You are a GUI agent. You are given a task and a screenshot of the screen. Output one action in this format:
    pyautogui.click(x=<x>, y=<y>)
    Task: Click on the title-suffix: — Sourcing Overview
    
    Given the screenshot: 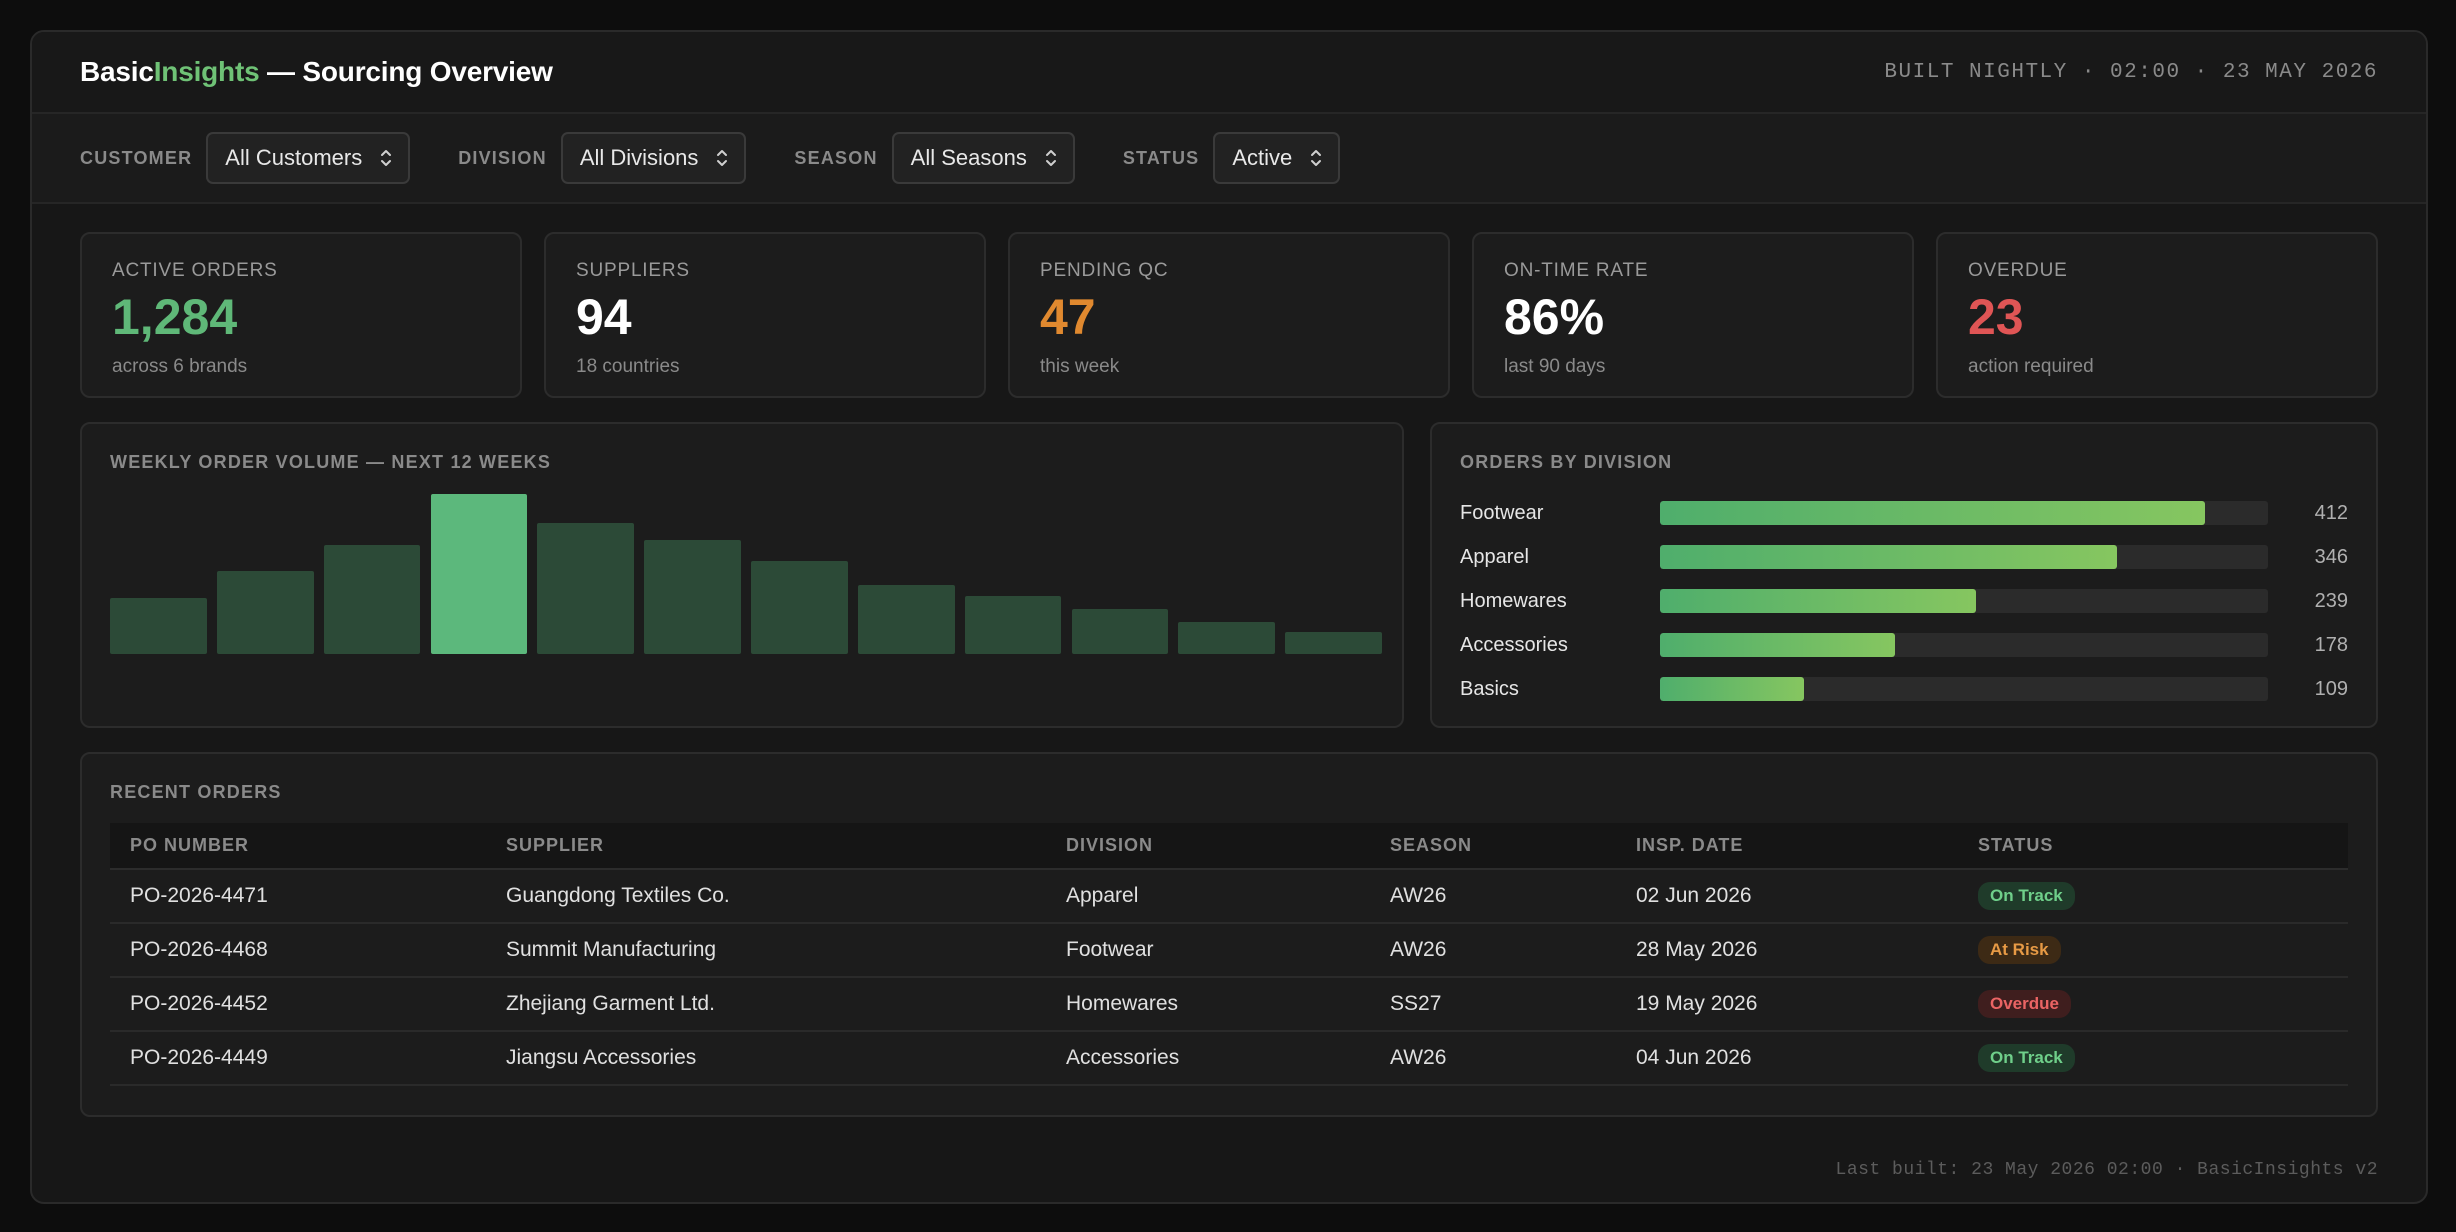 What is the action you would take?
    pyautogui.click(x=406, y=71)
    